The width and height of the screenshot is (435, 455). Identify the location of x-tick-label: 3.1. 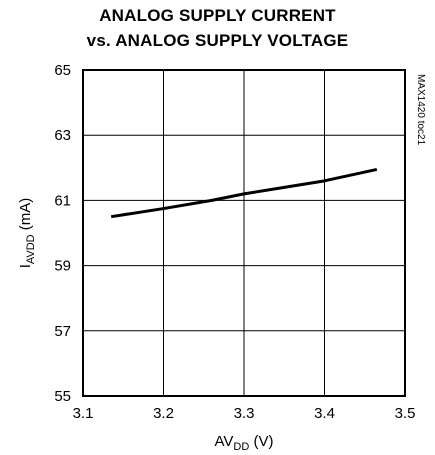
(83, 413).